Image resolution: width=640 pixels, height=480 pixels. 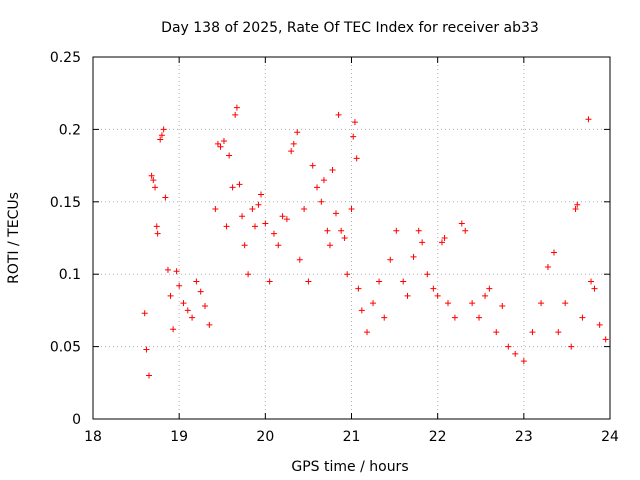 I want to click on y-tick-label: 0.25, so click(x=65, y=58).